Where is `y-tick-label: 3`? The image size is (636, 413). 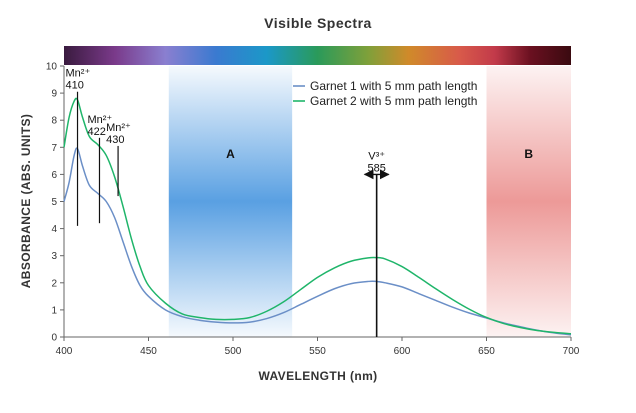 y-tick-label: 3 is located at coordinates (54, 256).